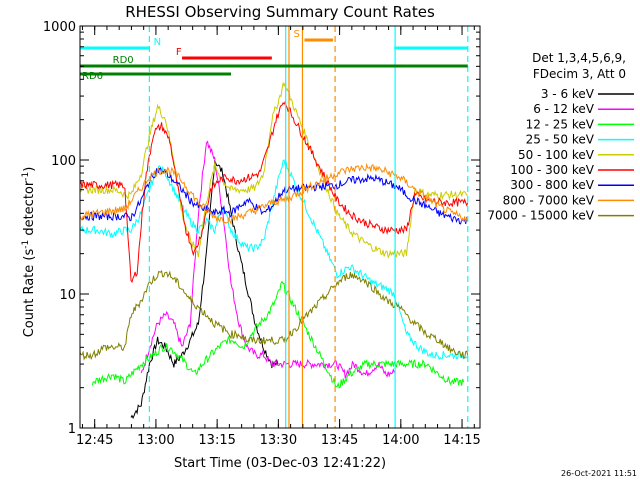 The image size is (640, 480). Describe the element at coordinates (29, 169) in the screenshot. I see `y-axis-label-part-3: )` at that location.